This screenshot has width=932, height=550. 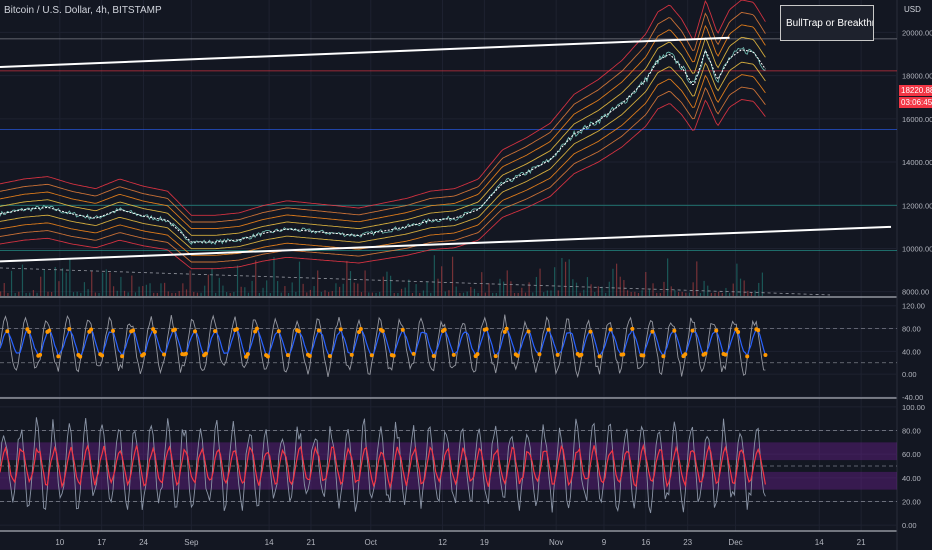 I want to click on y-tick-label: 100.00, so click(x=913, y=407).